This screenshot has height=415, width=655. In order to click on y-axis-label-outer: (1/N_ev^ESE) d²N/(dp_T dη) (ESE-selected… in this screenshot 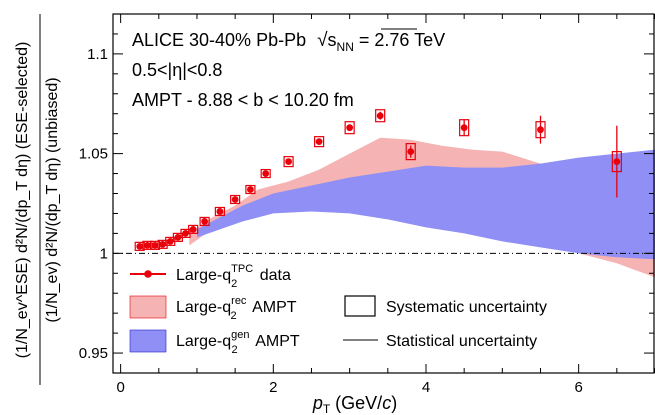, I will do `click(22, 200)`.